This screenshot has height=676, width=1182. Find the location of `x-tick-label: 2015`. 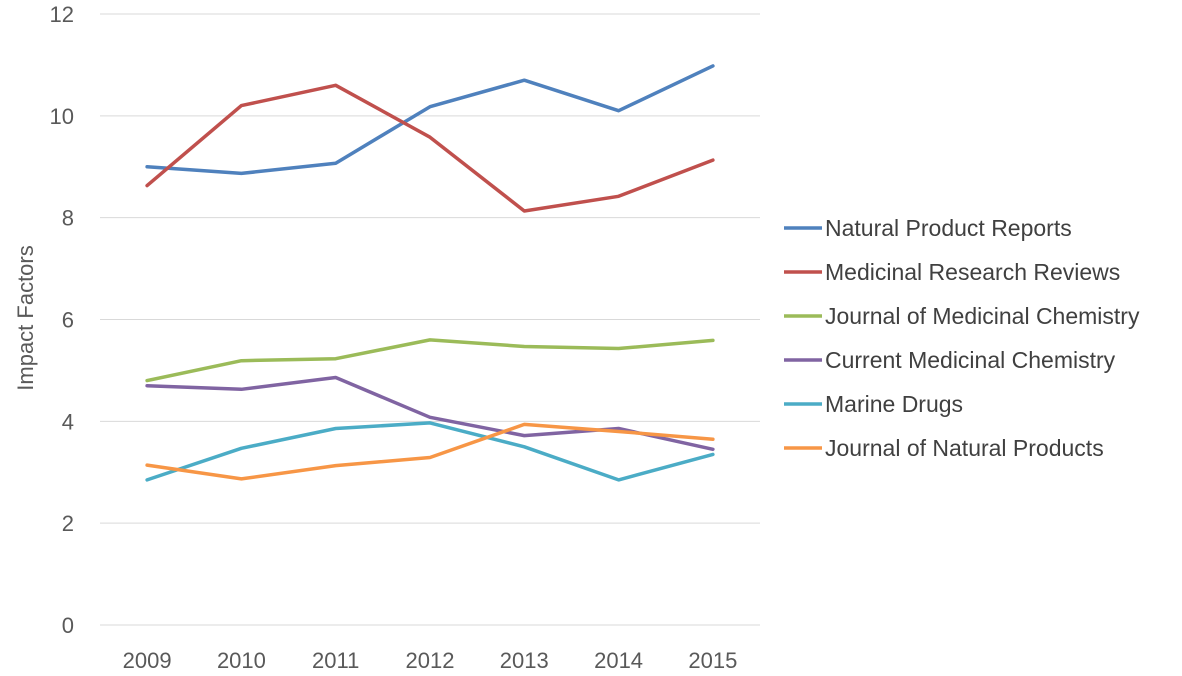

x-tick-label: 2015 is located at coordinates (712, 660).